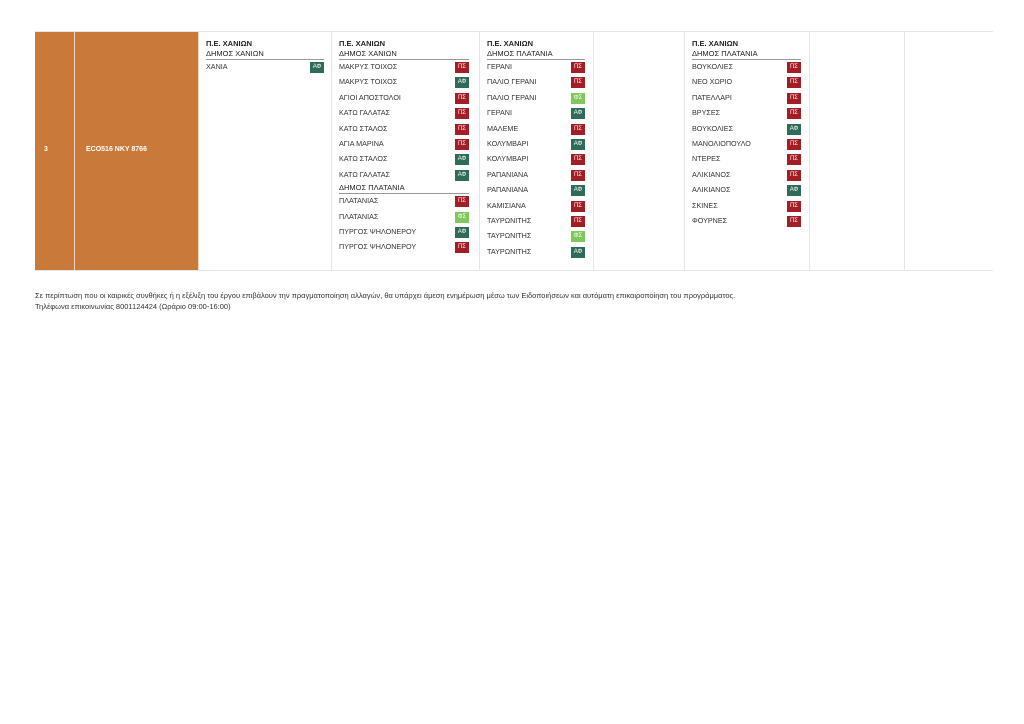 Image resolution: width=1024 pixels, height=724 pixels. I want to click on location-row: ΓΕΡΑΝΙ ΠΣ, so click(536, 67).